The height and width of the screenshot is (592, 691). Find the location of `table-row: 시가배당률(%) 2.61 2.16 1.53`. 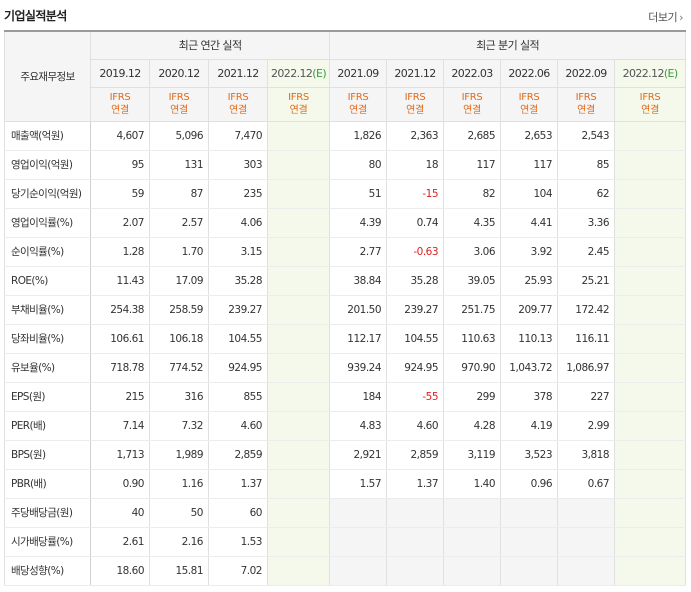

table-row: 시가배당률(%) 2.61 2.16 1.53 is located at coordinates (345, 542).